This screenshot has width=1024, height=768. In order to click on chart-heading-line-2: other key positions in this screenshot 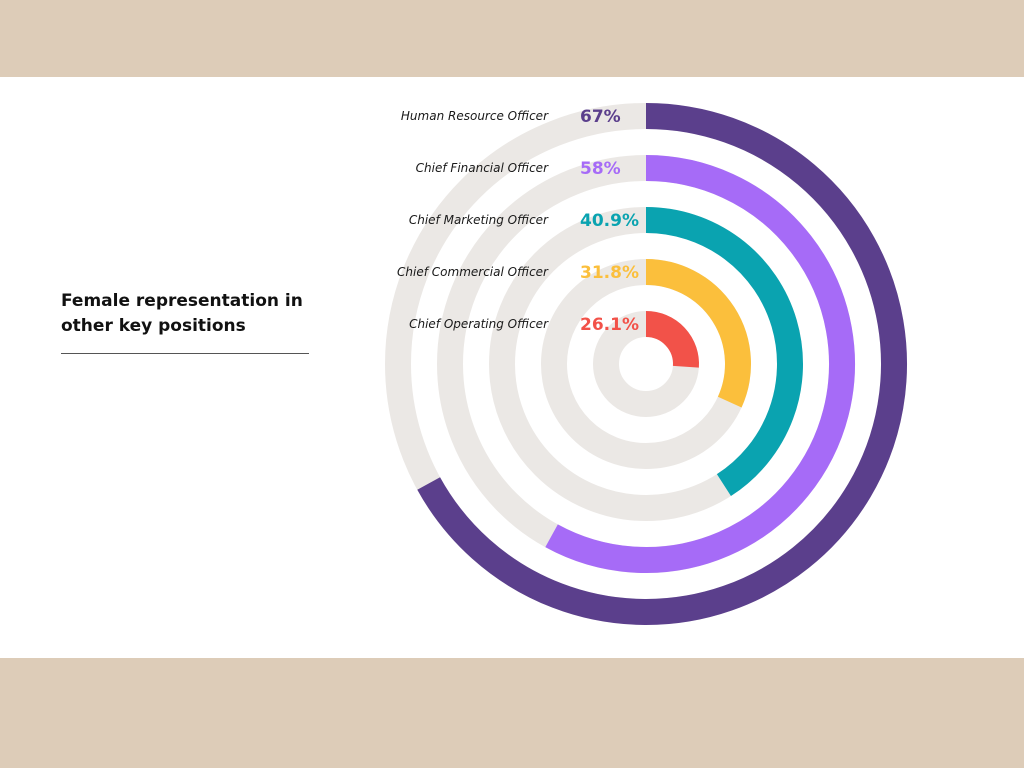, I will do `click(153, 326)`.